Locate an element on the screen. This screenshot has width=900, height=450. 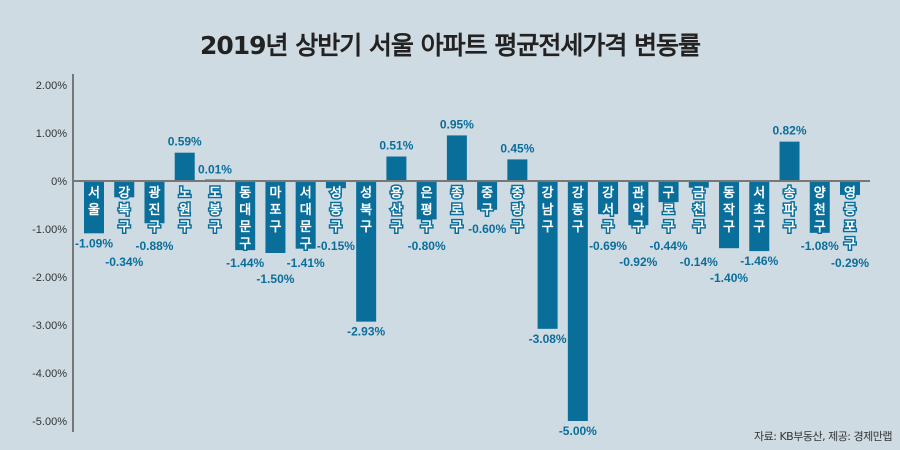
category-label: 작 is located at coordinates (729, 210).